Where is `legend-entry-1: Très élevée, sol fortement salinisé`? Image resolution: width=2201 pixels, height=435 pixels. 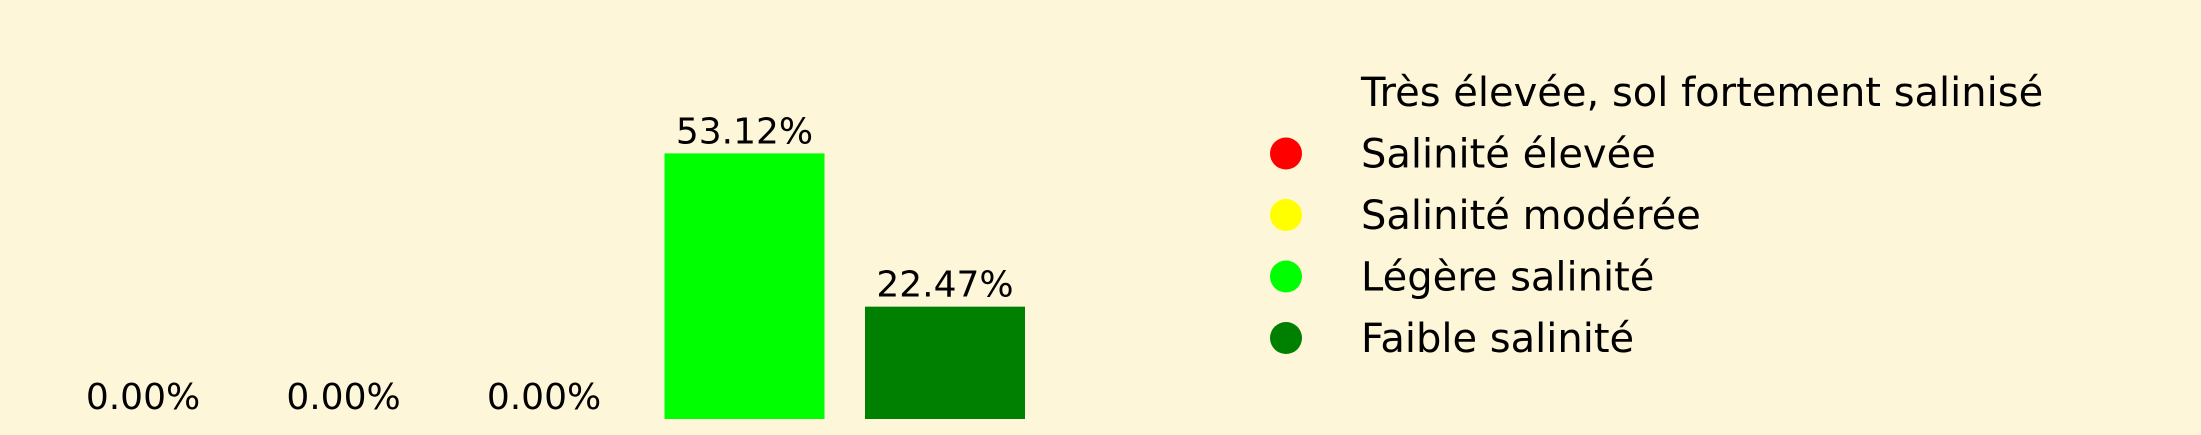
legend-entry-1: Très élevée, sol fortement salinisé is located at coordinates (1701, 93).